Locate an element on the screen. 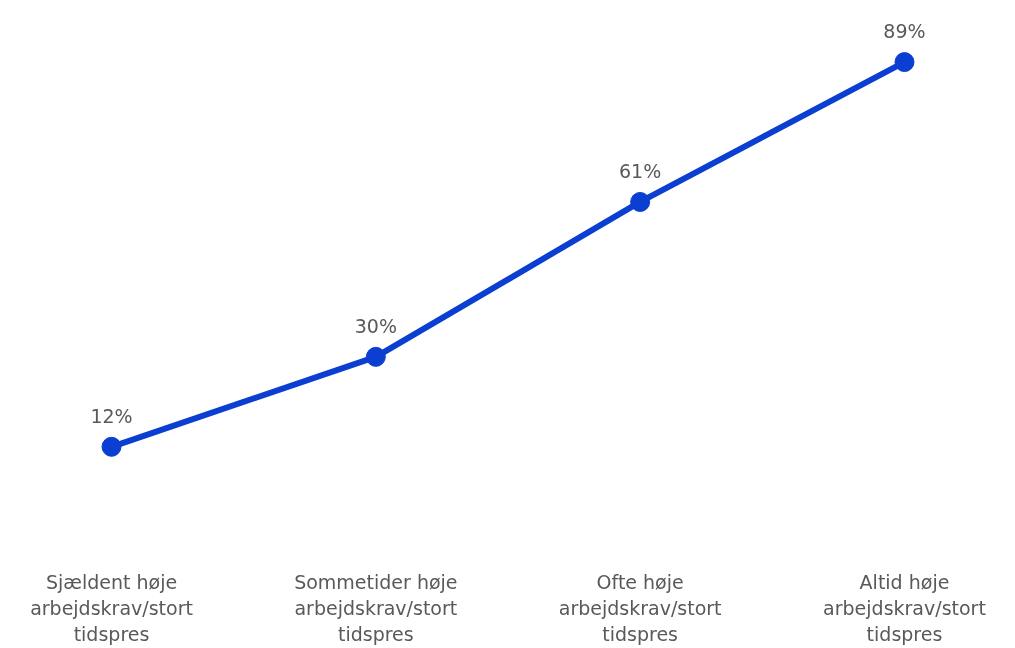  data-label: 89% is located at coordinates (904, 31).